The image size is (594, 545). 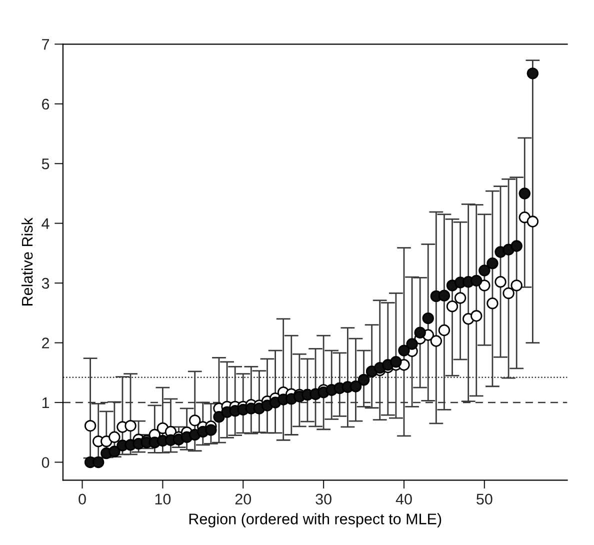 What do you see at coordinates (163, 499) in the screenshot?
I see `x-tick-label: 10` at bounding box center [163, 499].